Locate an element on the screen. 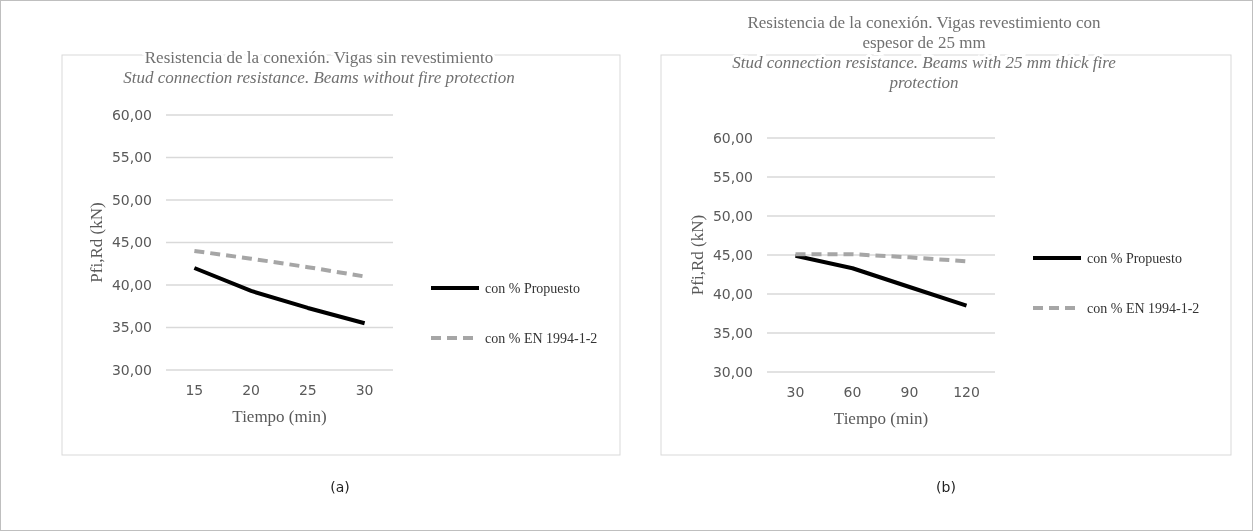 The height and width of the screenshot is (531, 1253). chart-title: Resistencia de la conexión. Vigas sin revestimiento is located at coordinates (319, 57).